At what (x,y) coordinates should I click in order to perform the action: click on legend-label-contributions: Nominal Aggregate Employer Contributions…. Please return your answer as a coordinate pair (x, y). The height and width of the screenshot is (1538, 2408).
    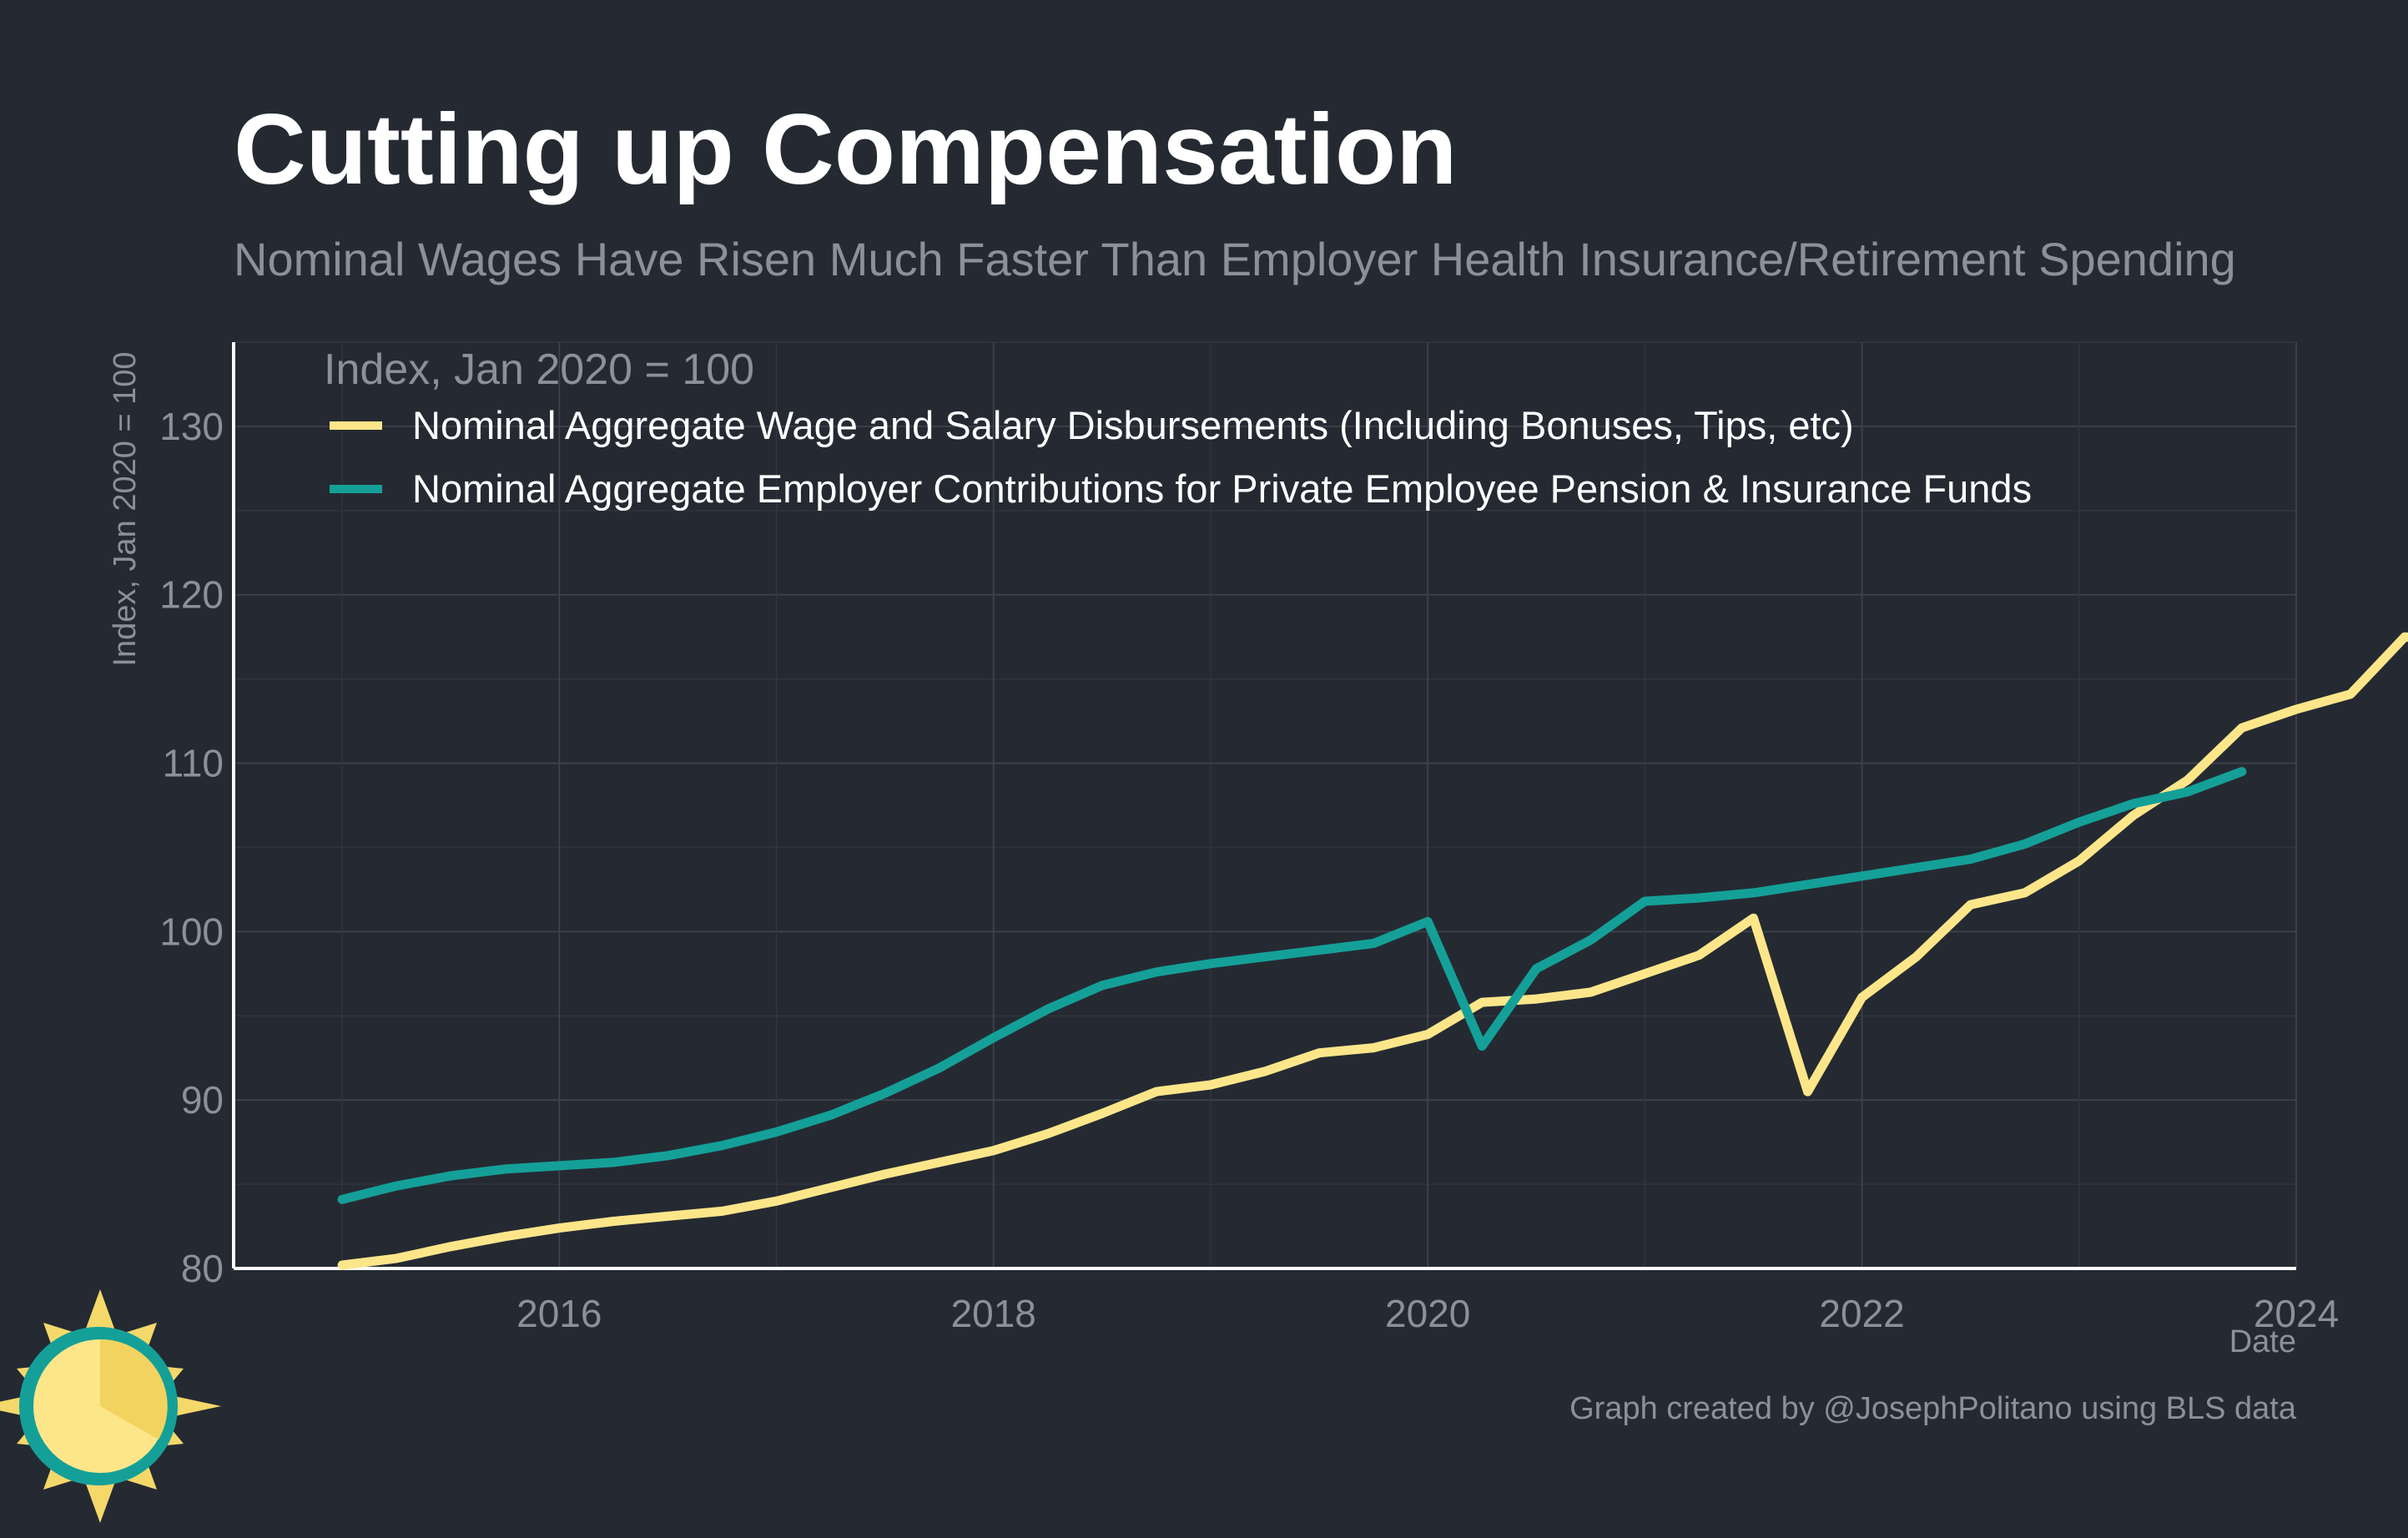
    Looking at the image, I should click on (1222, 488).